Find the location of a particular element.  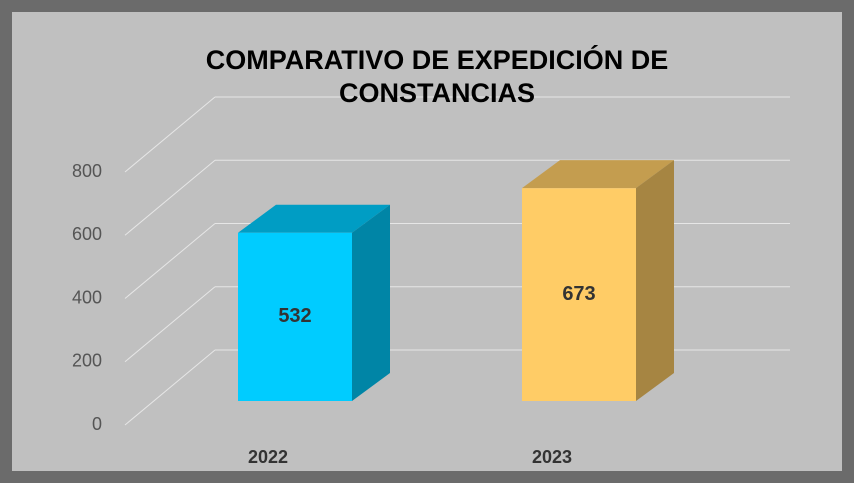

data-label: 673 is located at coordinates (578, 294).